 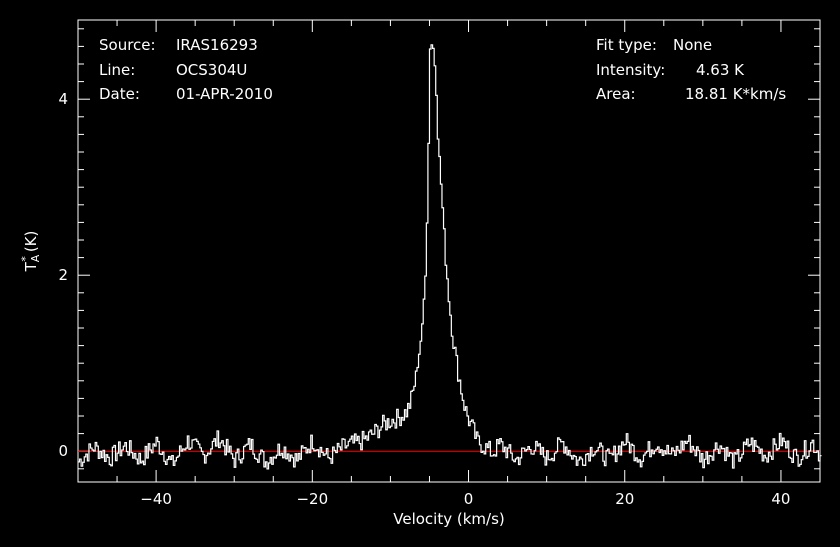 I want to click on line-label: Line:, so click(x=117, y=70).